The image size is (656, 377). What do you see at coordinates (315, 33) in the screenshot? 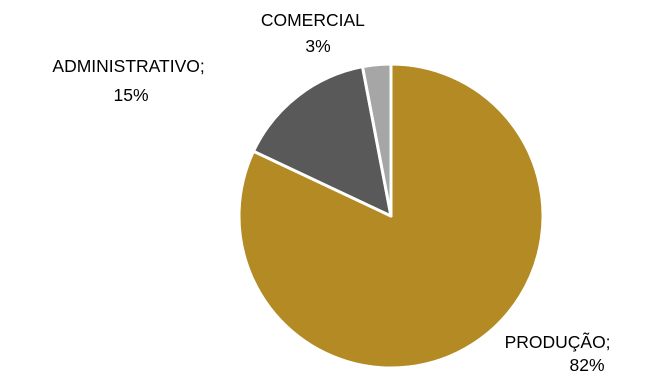
I see `label-comercial: COMERCIAL 3%` at bounding box center [315, 33].